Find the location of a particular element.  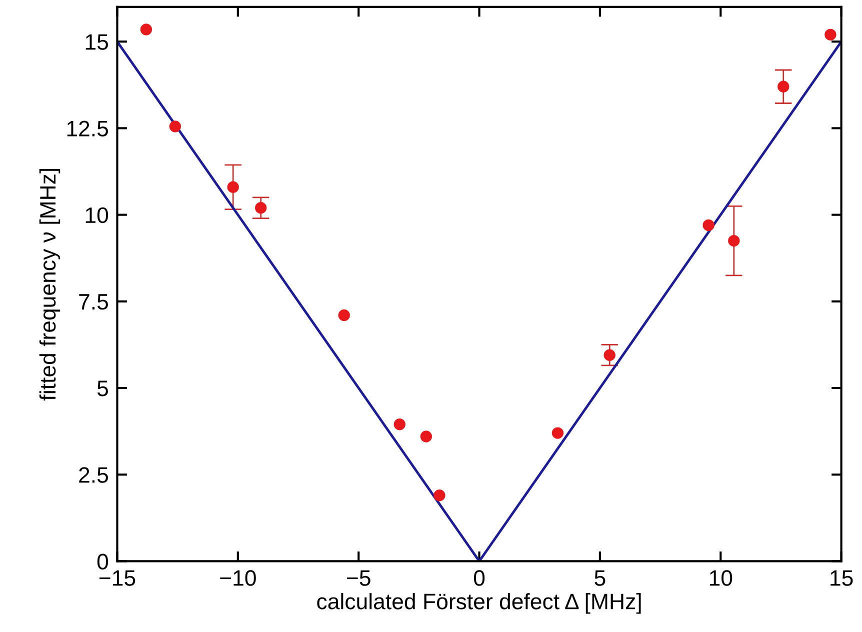

y-axis-title: fitted frequency ν [MHz] is located at coordinates (49, 284).